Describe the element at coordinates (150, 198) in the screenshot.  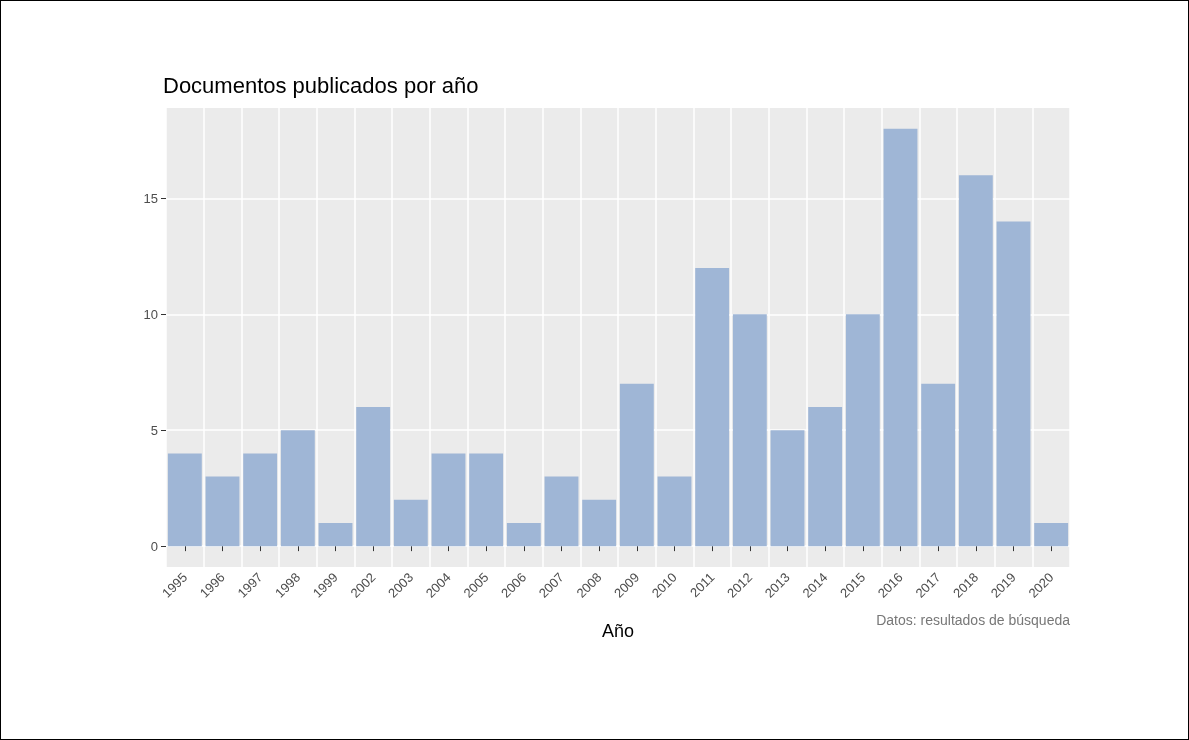
I see `y-tick-label: 15` at that location.